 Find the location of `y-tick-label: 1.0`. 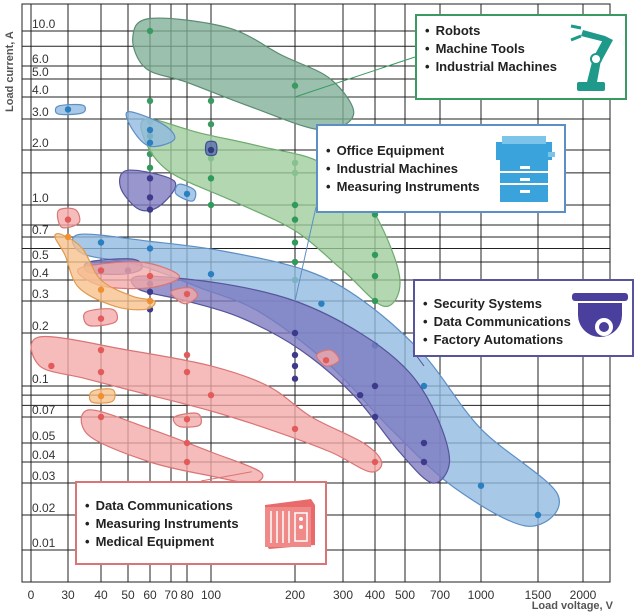

y-tick-label: 1.0 is located at coordinates (40, 198).